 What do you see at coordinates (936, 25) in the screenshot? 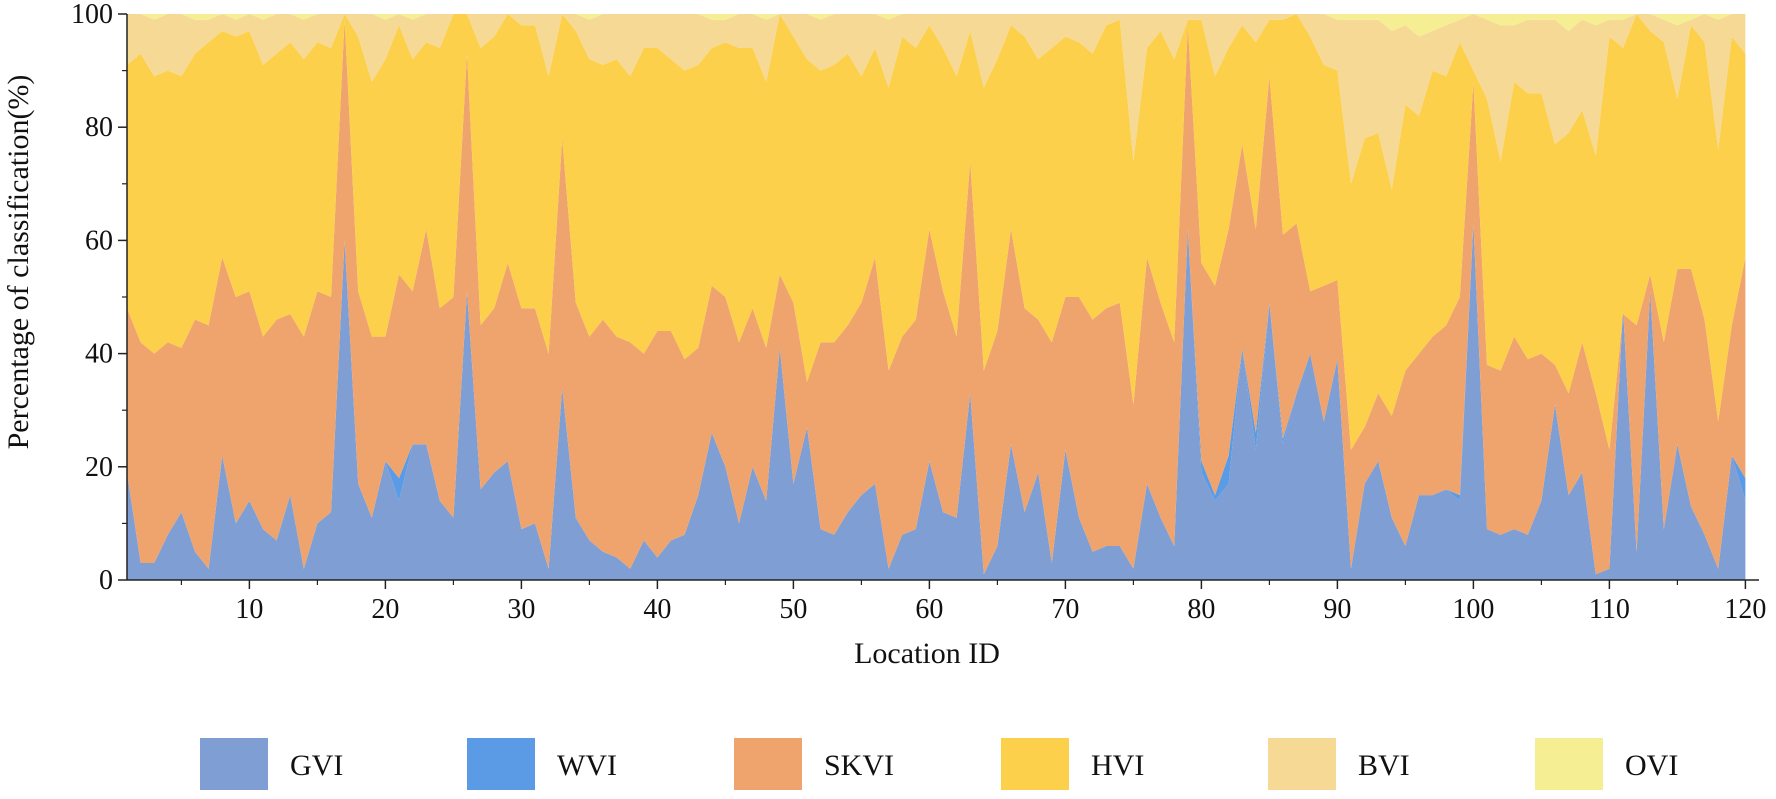
I see `band-ovi` at bounding box center [936, 25].